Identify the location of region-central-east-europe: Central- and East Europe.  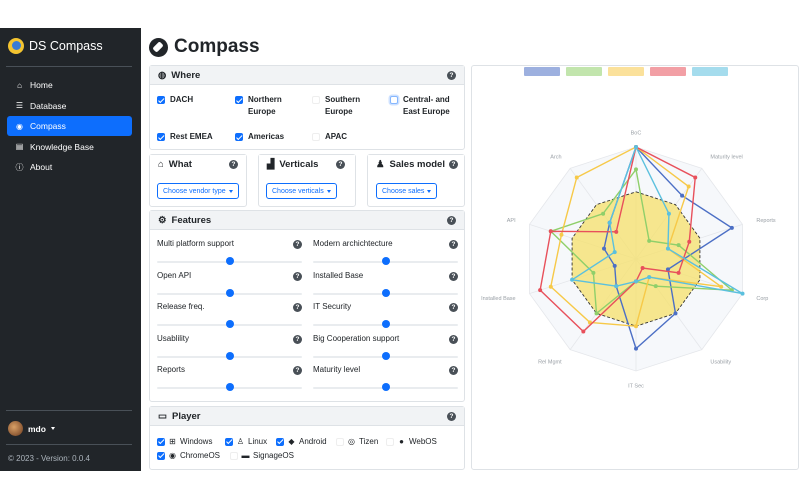
(422, 106).